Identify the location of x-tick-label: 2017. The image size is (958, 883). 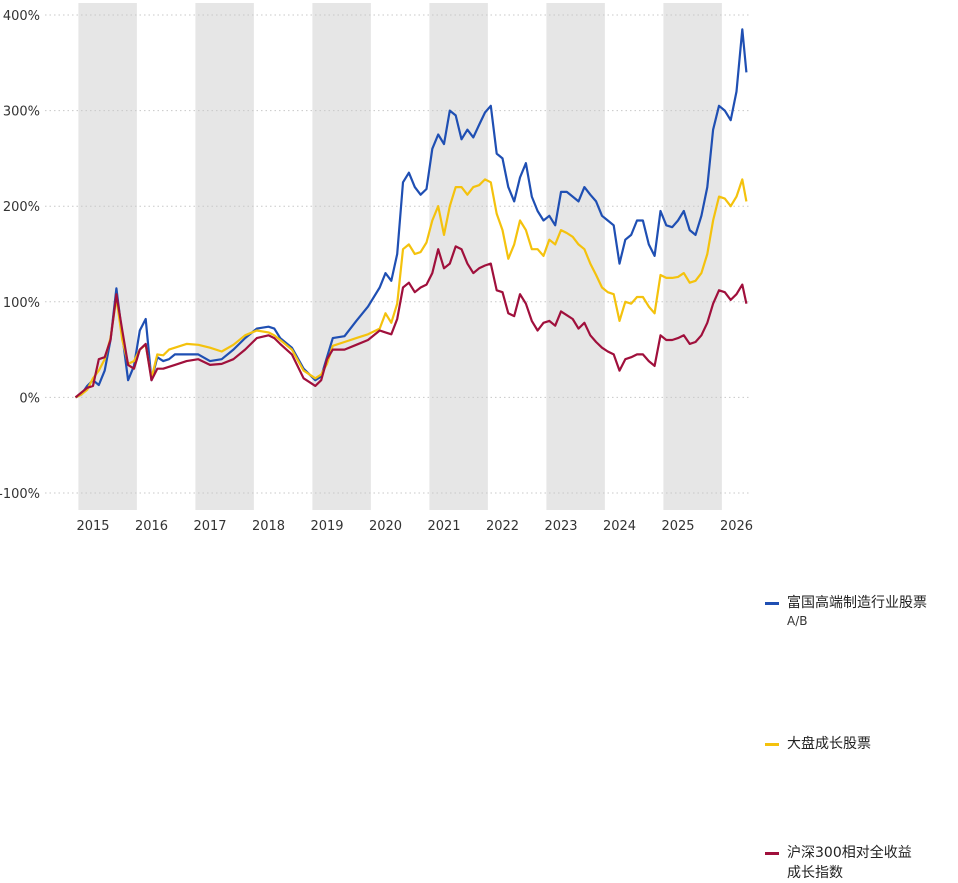
(209, 526).